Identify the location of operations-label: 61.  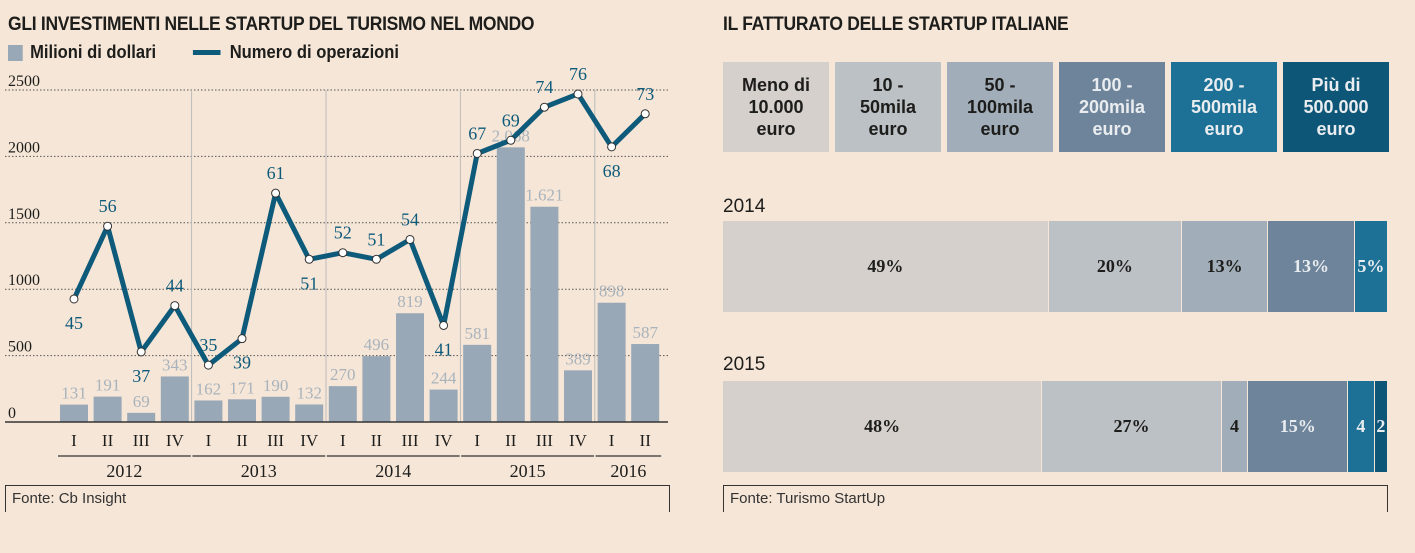
(276, 173).